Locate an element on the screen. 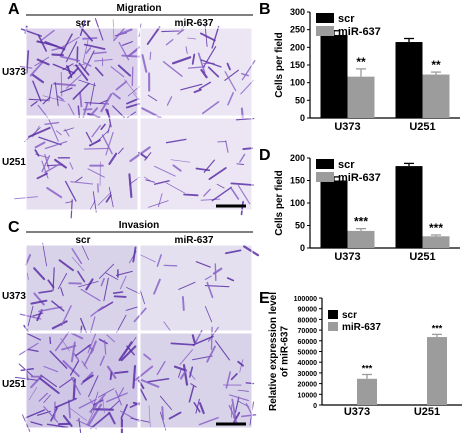 Image resolution: width=474 pixels, height=433 pixels. y-tick-label: 40000 is located at coordinates (308, 363).